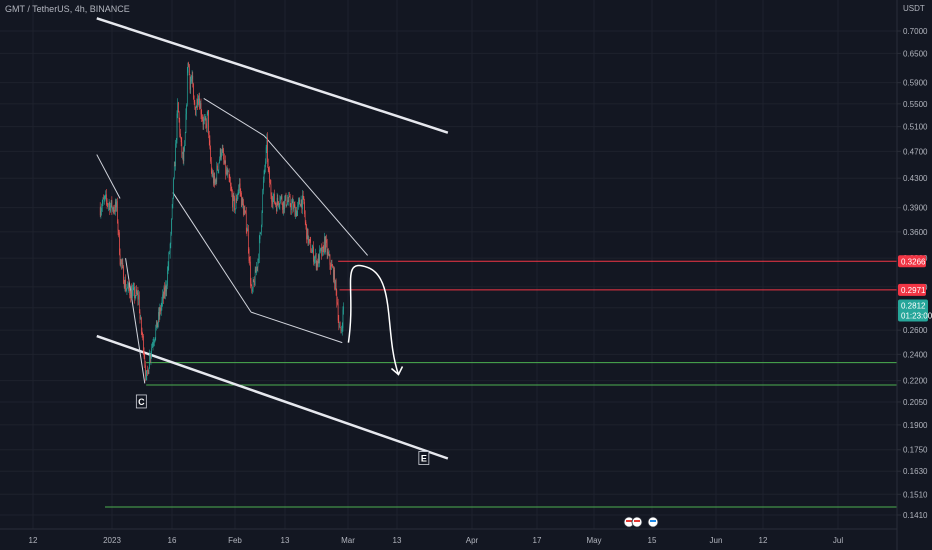  I want to click on event-markers, so click(641, 522).